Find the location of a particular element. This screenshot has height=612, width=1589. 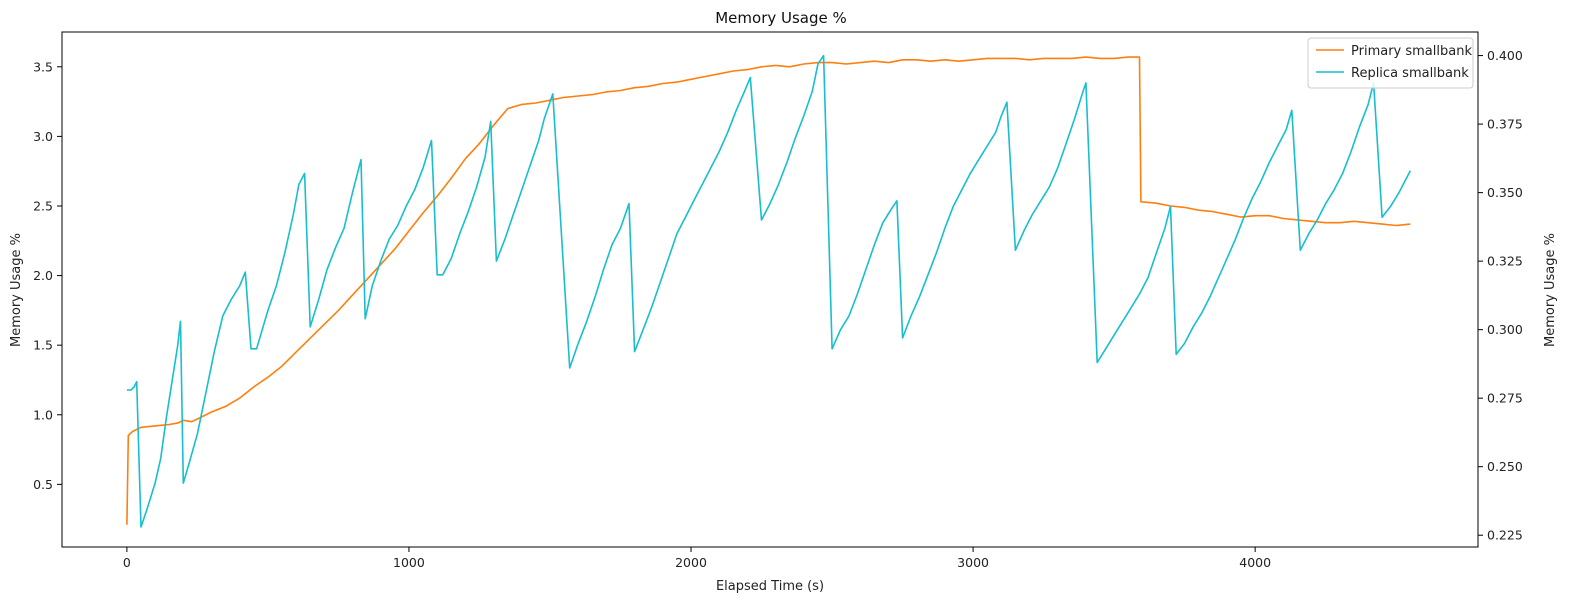

y-right-axis-ticks: 0.225 0.250 0.275 0.300 0.325 0.350 0.375 0.400 is located at coordinates (1500, 295).